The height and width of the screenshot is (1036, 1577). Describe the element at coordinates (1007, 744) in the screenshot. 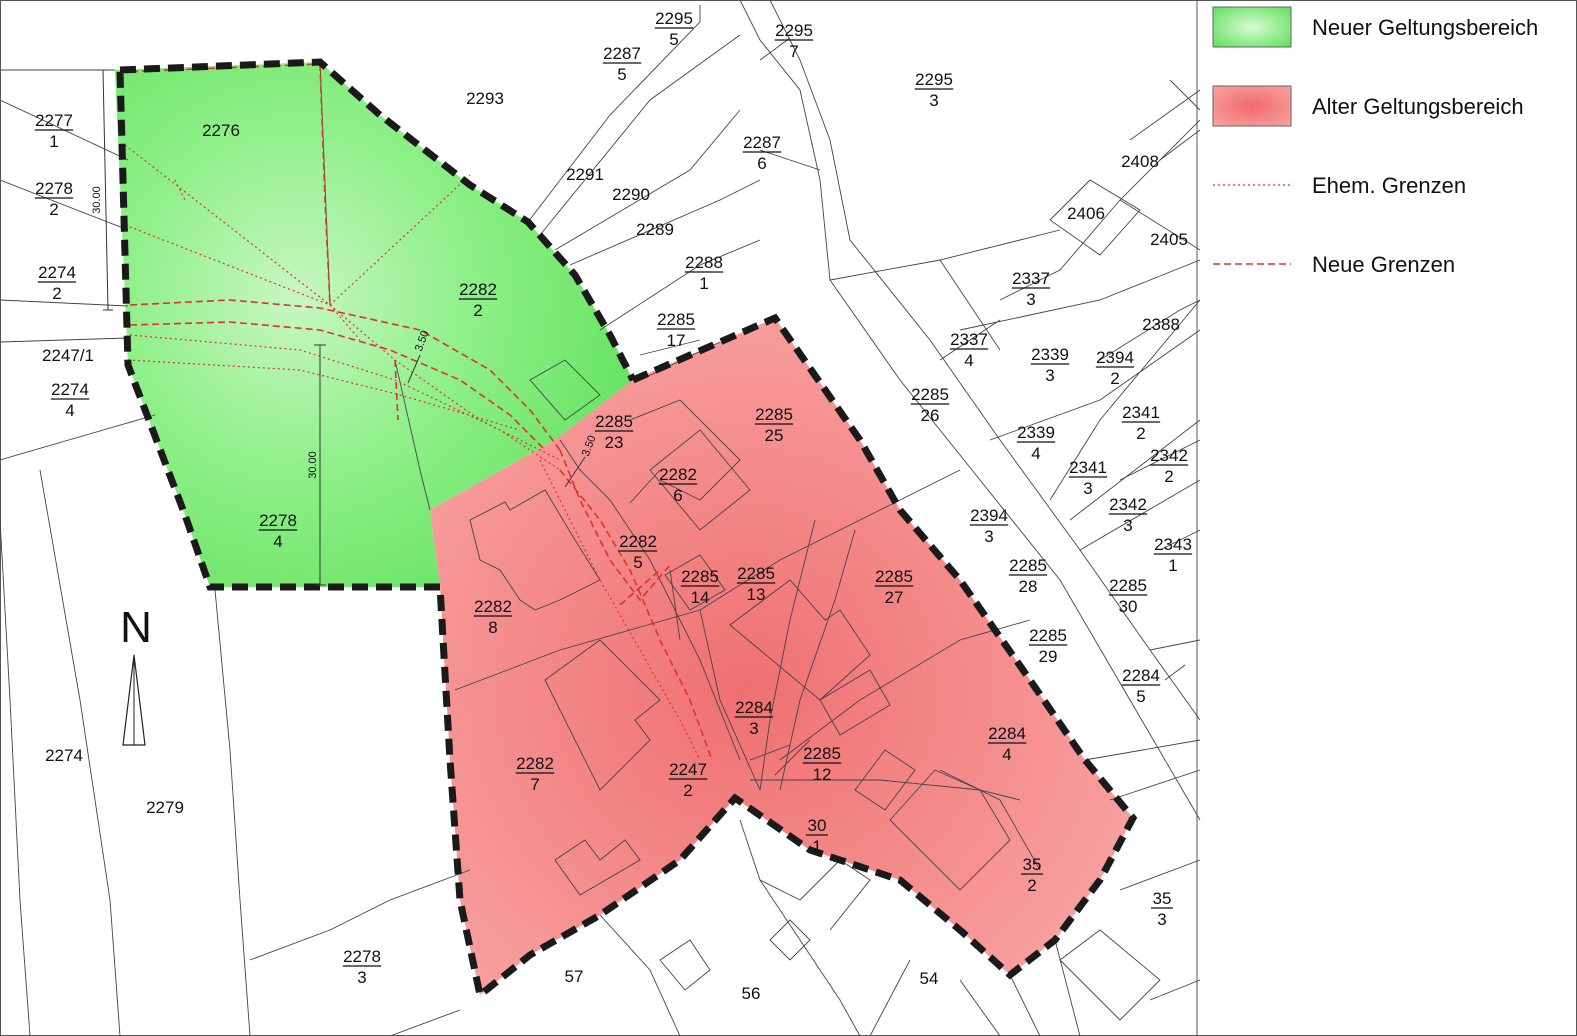

I see `parcel-label: 2284 4` at that location.